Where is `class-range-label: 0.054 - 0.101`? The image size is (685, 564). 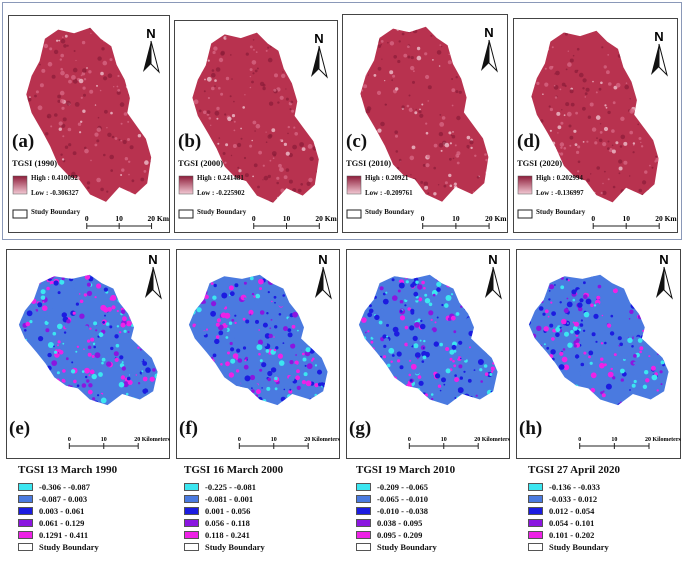
class-range-label: 0.054 - 0.101 is located at coordinates (572, 523).